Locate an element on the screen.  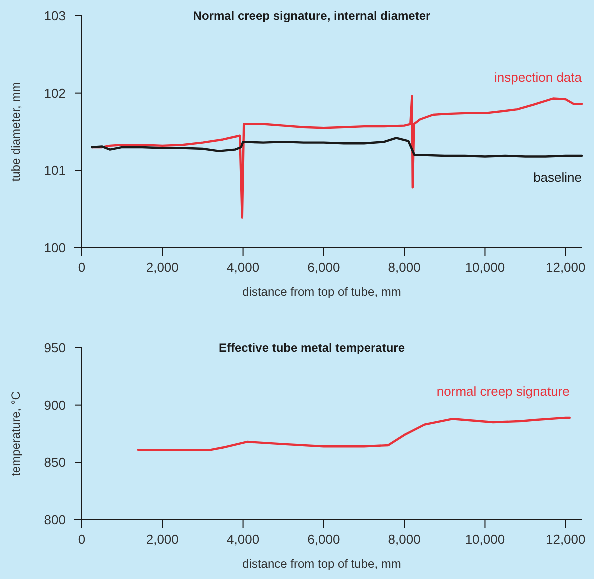
y-axis-title: tube diameter, mm is located at coordinates (16, 132).